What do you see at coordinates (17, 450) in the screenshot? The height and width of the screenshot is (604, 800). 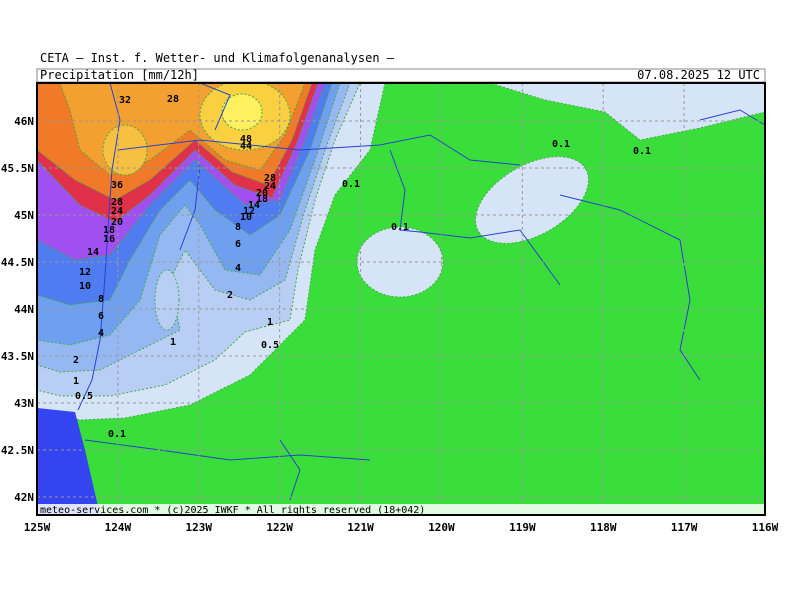 I see `lat-label: 42.5N` at bounding box center [17, 450].